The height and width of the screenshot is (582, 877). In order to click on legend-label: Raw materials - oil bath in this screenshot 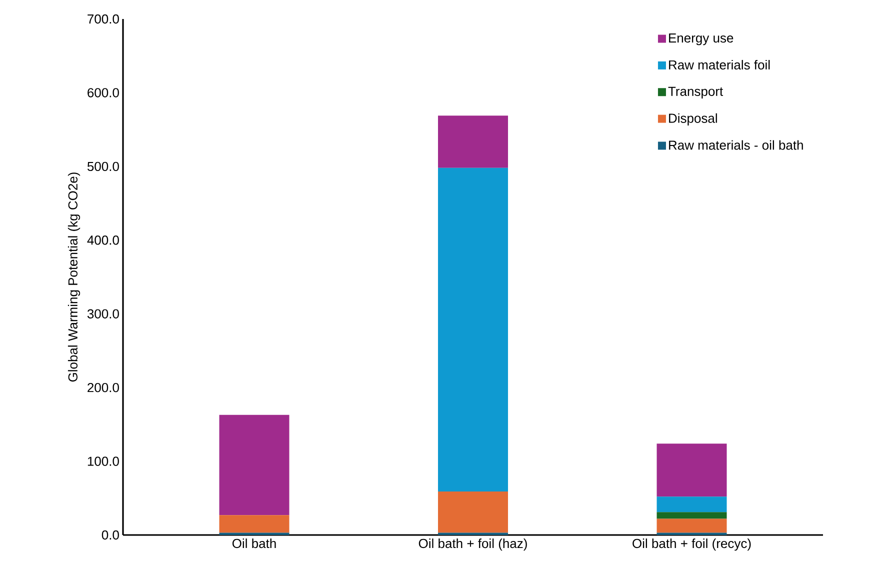, I will do `click(736, 145)`.